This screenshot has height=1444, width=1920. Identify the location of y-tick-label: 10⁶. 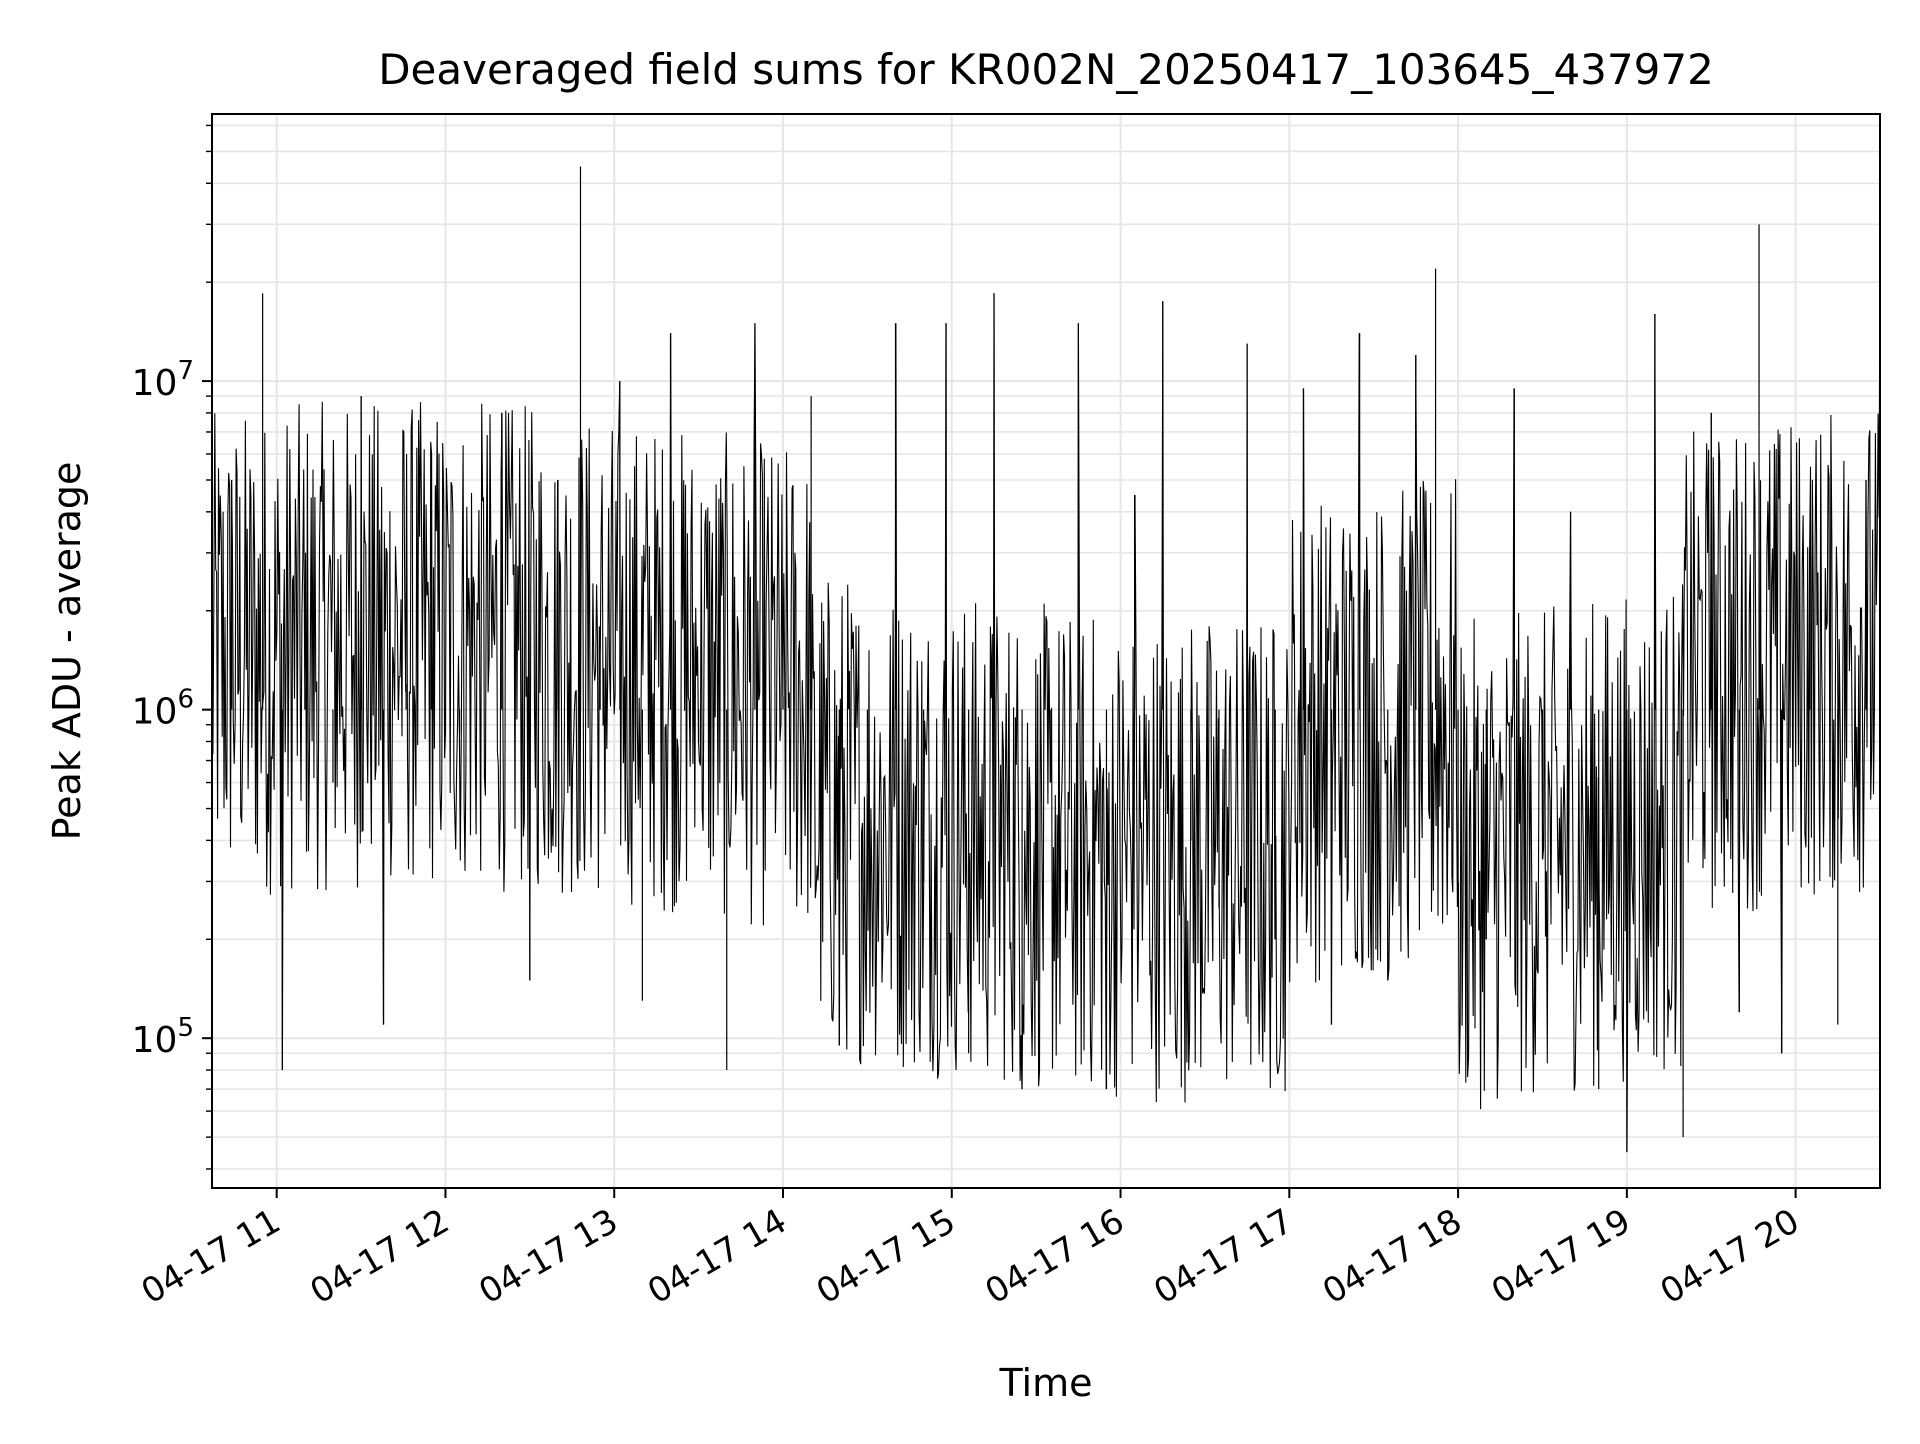
(163, 709).